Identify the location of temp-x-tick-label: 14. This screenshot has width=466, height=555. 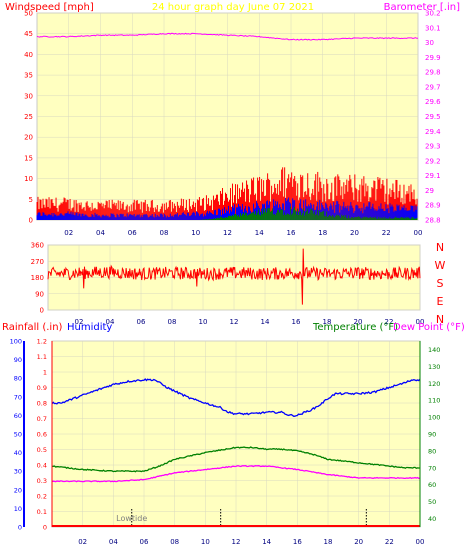
(266, 542).